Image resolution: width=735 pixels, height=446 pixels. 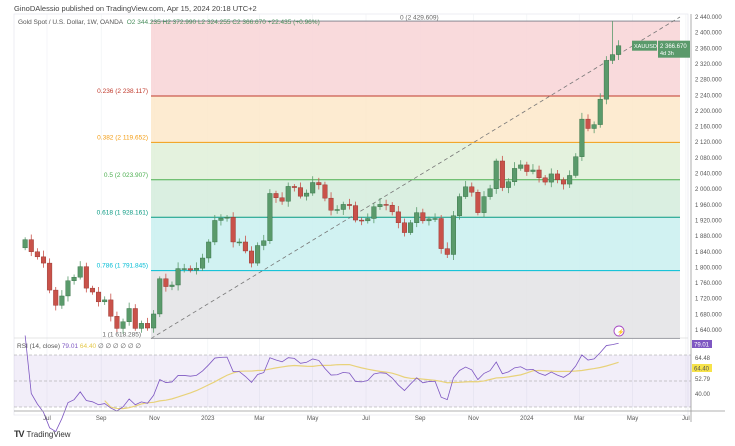 What do you see at coordinates (667, 54) in the screenshot?
I see `countdown-text: 4d 3h` at bounding box center [667, 54].